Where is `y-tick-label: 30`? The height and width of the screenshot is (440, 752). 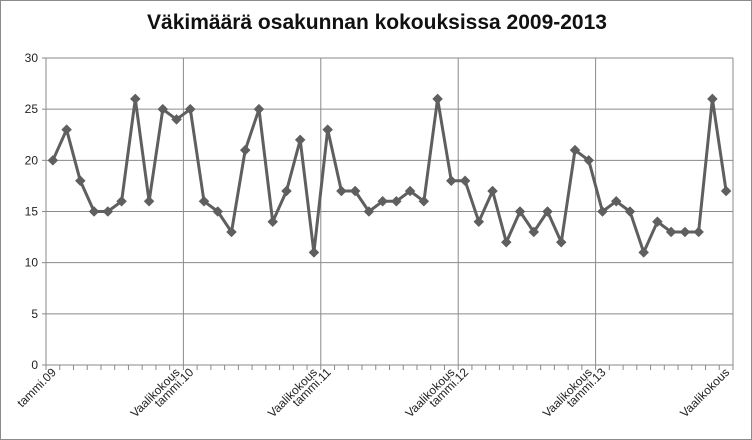
y-tick-label: 30 is located at coordinates (32, 58).